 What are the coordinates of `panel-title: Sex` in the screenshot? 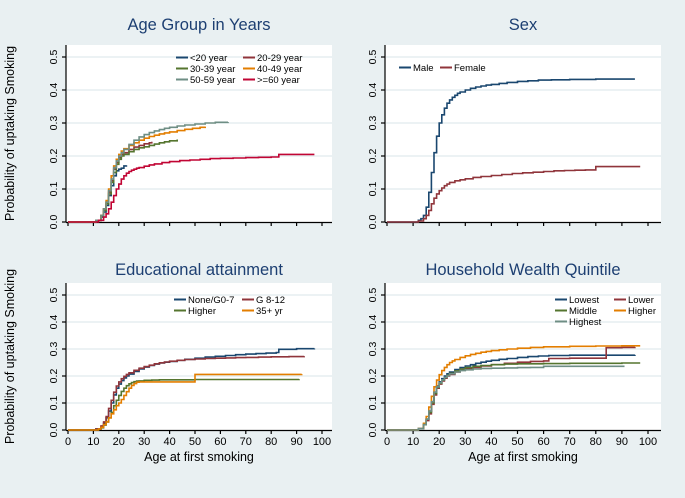 It's located at (523, 25).